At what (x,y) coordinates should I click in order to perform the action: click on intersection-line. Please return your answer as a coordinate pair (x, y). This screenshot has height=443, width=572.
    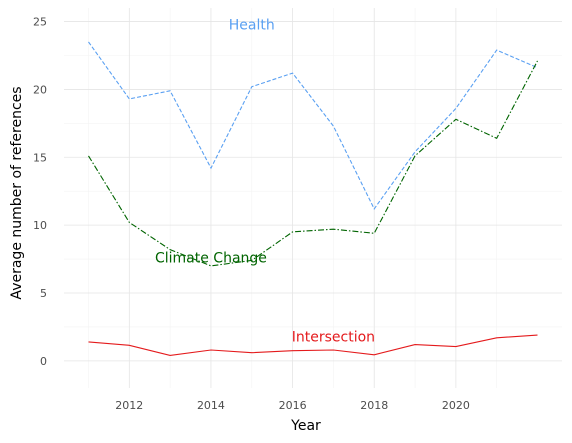
    Looking at the image, I should click on (313, 345).